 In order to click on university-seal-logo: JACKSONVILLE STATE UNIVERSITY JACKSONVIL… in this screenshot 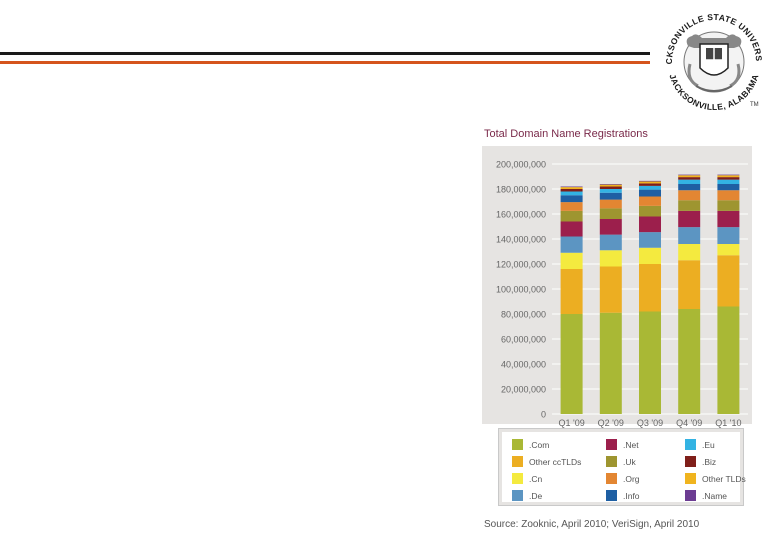, I will do `click(710, 57)`.